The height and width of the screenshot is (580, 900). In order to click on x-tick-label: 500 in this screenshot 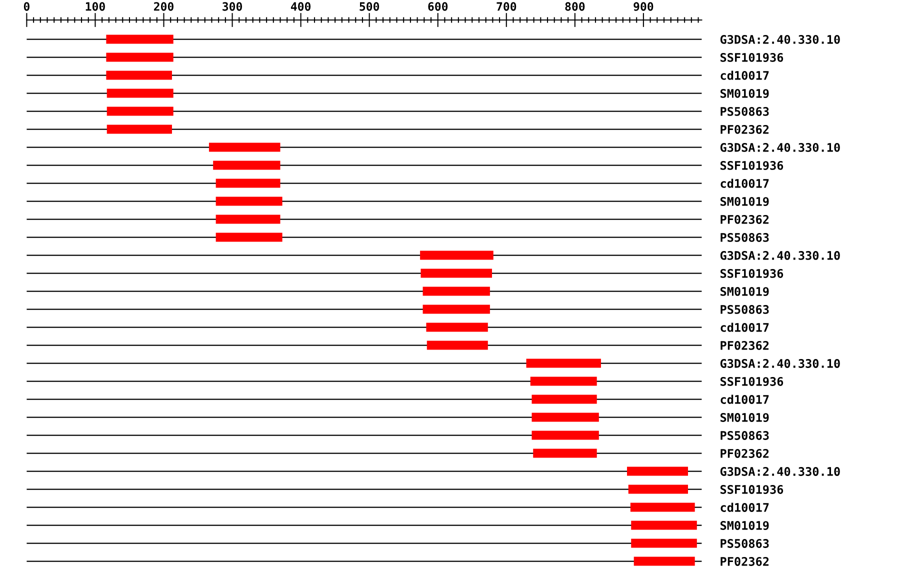, I will do `click(370, 6)`.